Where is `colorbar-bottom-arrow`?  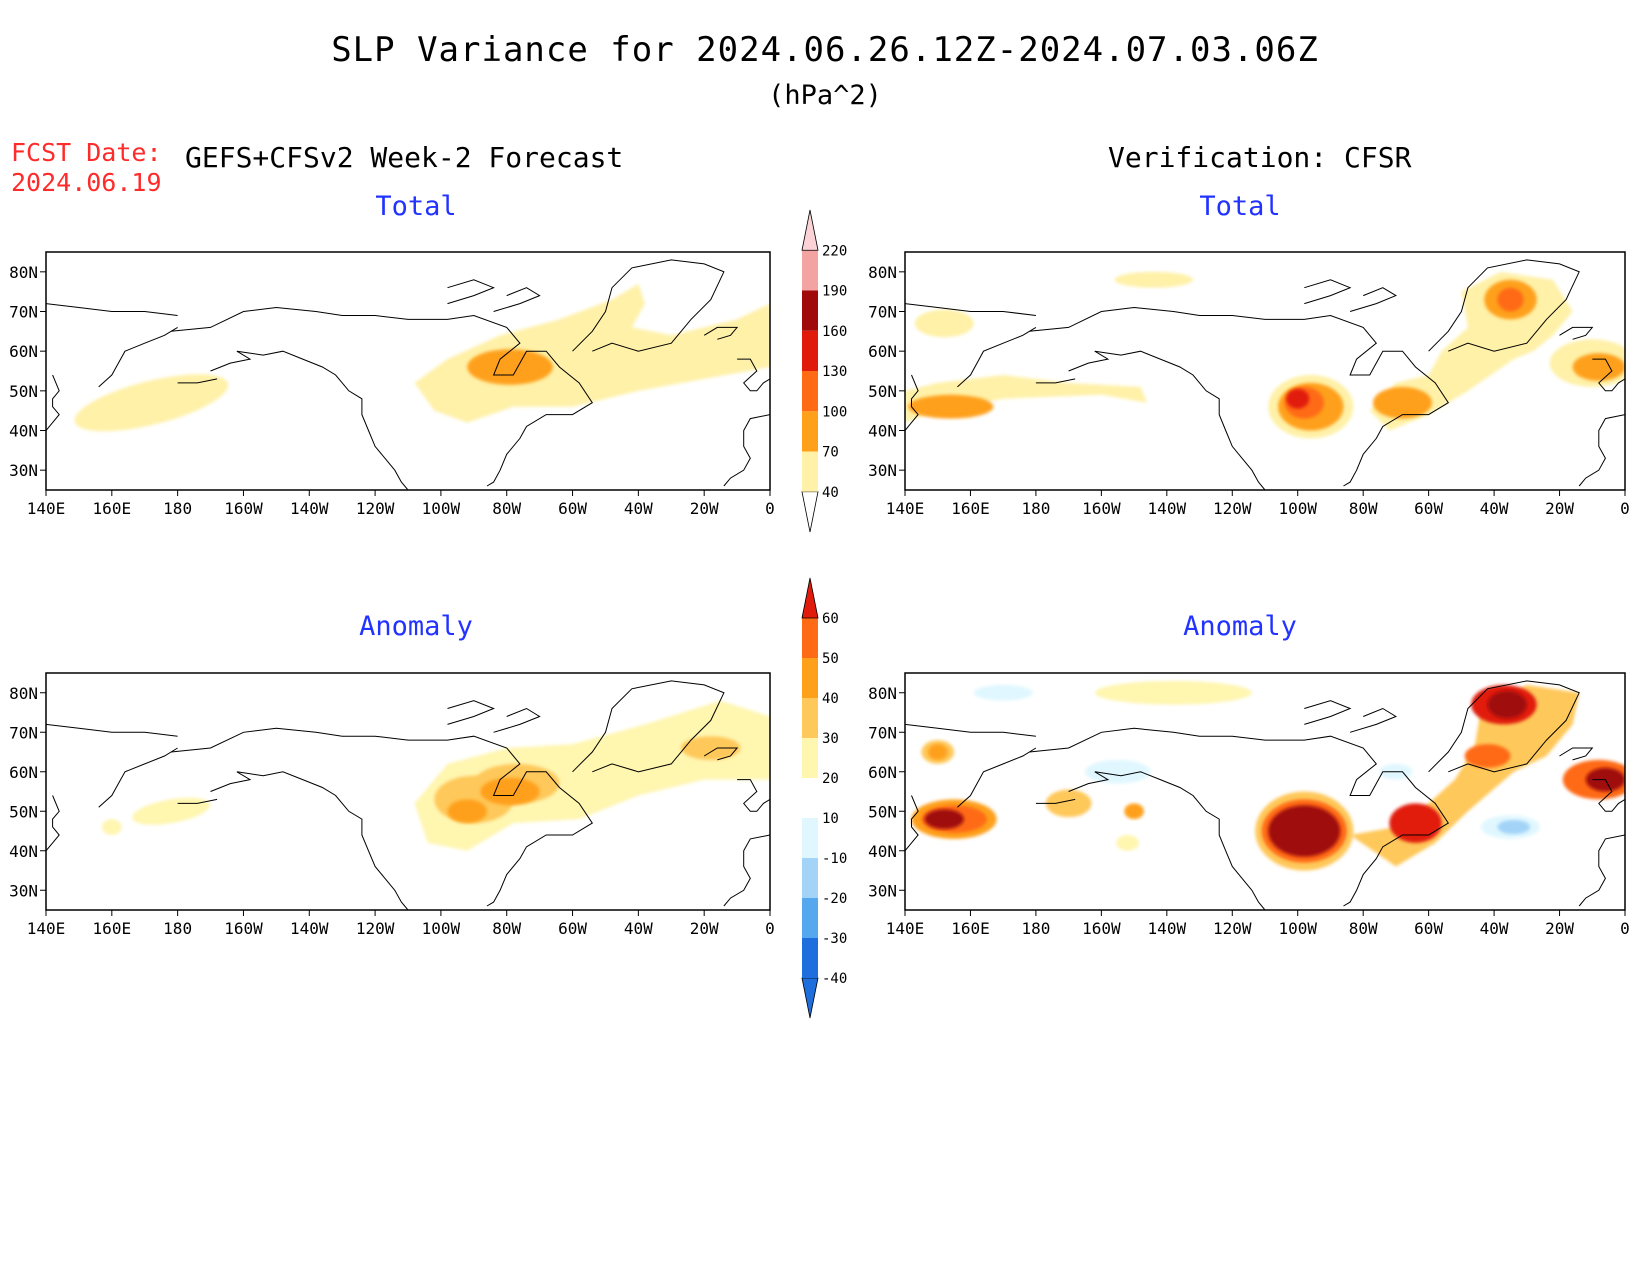
colorbar-bottom-arrow is located at coordinates (810, 512).